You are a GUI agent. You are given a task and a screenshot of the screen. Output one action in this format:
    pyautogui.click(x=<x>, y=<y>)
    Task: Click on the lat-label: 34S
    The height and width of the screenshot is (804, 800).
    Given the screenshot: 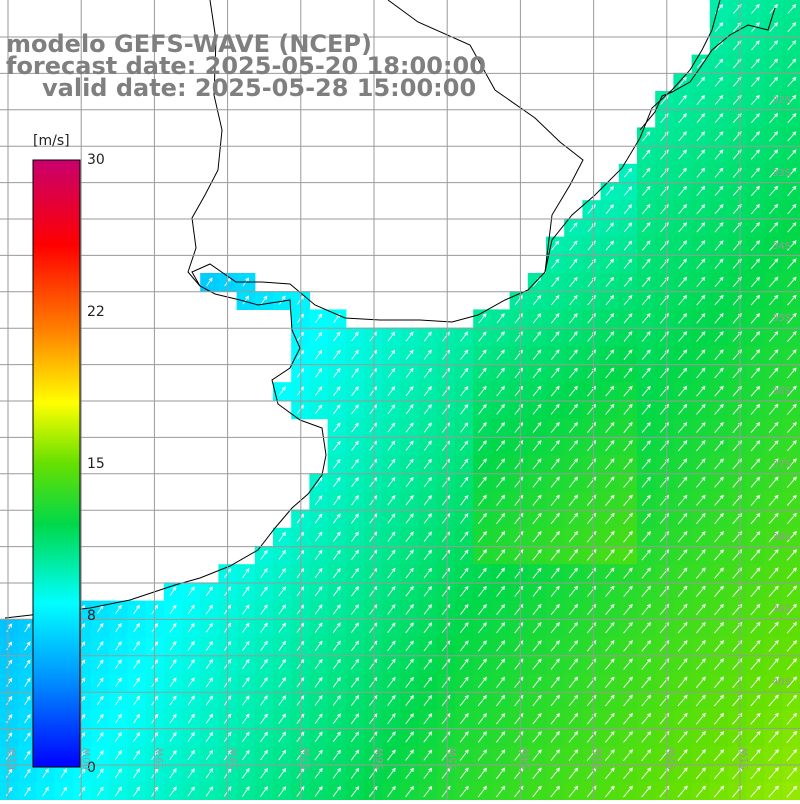 What is the action you would take?
    pyautogui.click(x=782, y=246)
    